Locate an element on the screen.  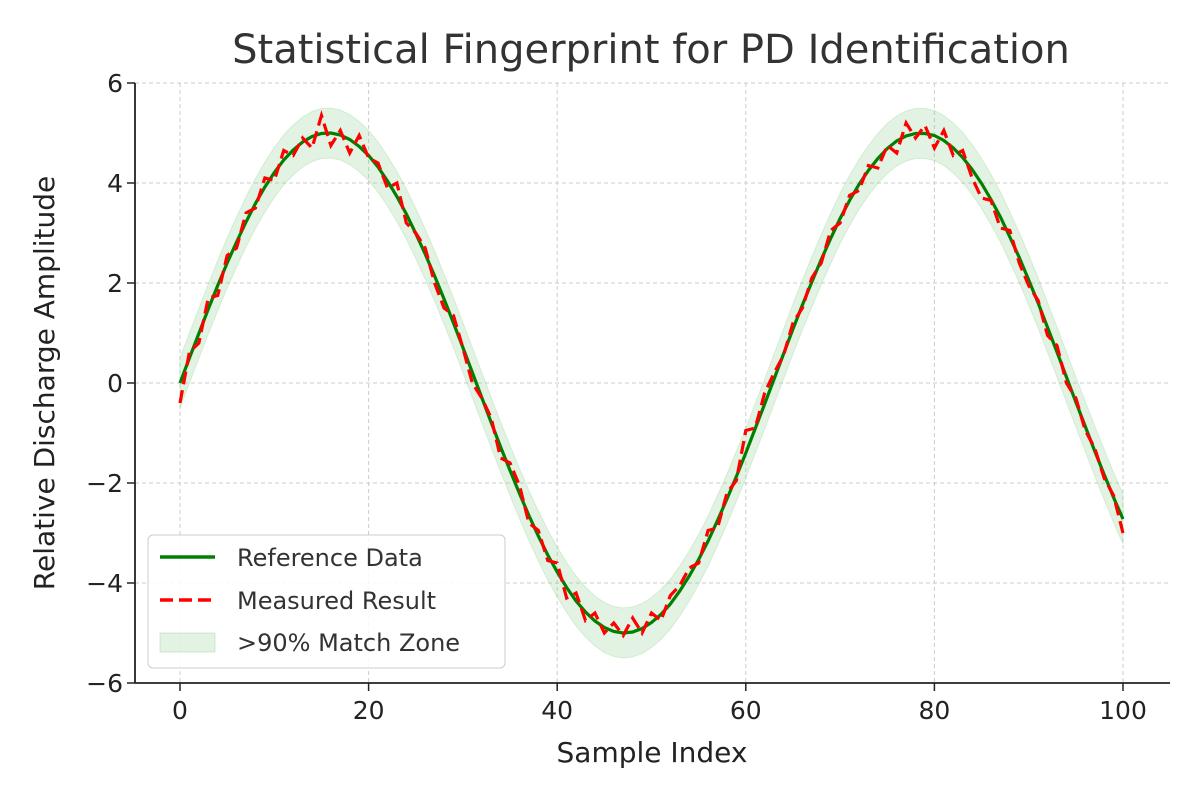
y-tick-label: 2 is located at coordinates (115, 283).